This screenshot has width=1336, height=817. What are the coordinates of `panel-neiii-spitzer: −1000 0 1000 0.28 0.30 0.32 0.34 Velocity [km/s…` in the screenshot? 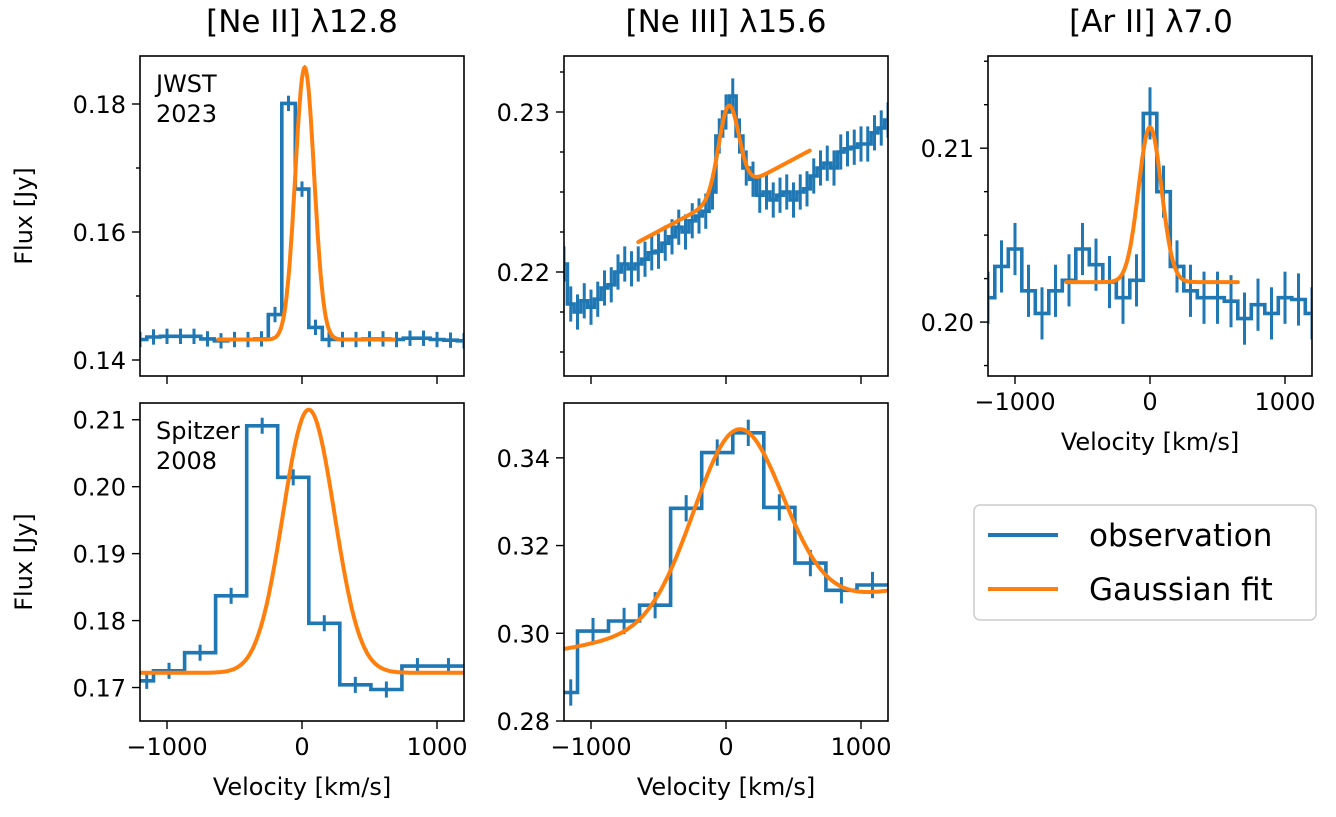 It's located at (694, 601).